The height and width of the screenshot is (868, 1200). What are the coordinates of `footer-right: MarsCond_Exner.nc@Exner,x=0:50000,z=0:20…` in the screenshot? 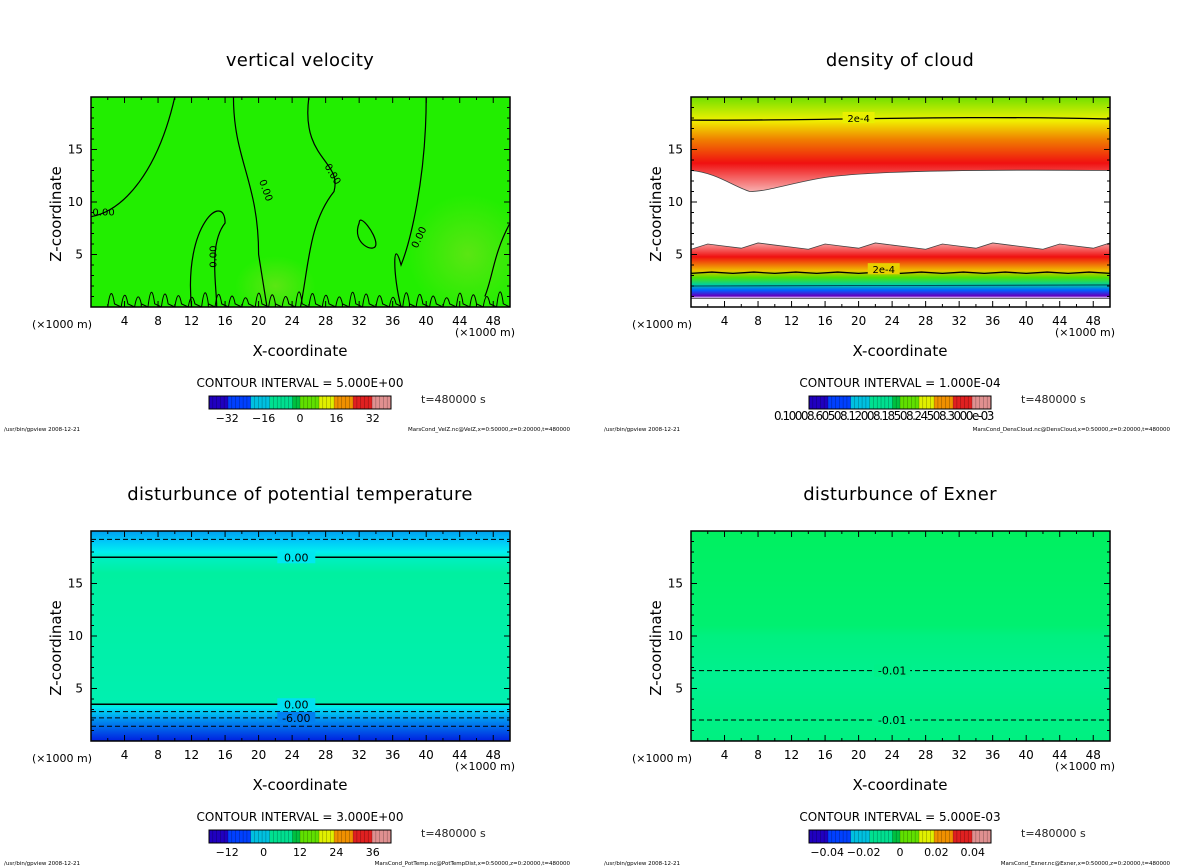 It's located at (1085, 864).